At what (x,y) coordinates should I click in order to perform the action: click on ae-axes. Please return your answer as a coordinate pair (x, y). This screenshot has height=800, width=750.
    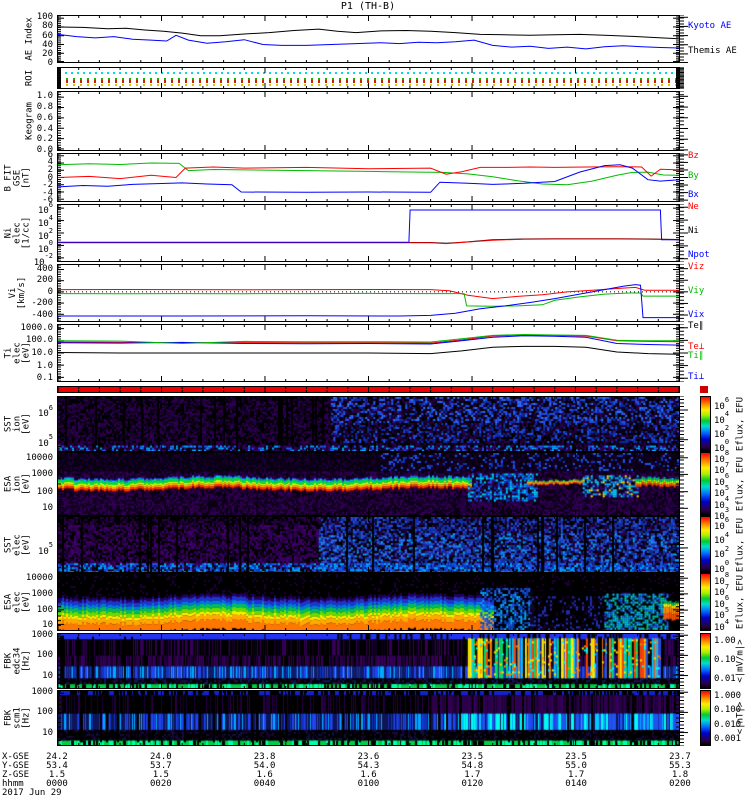
    Looking at the image, I should click on (368, 39).